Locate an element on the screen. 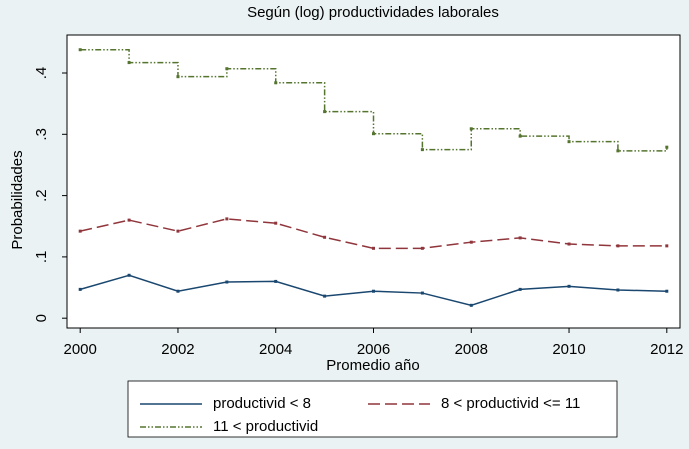  legend is located at coordinates (372, 409).